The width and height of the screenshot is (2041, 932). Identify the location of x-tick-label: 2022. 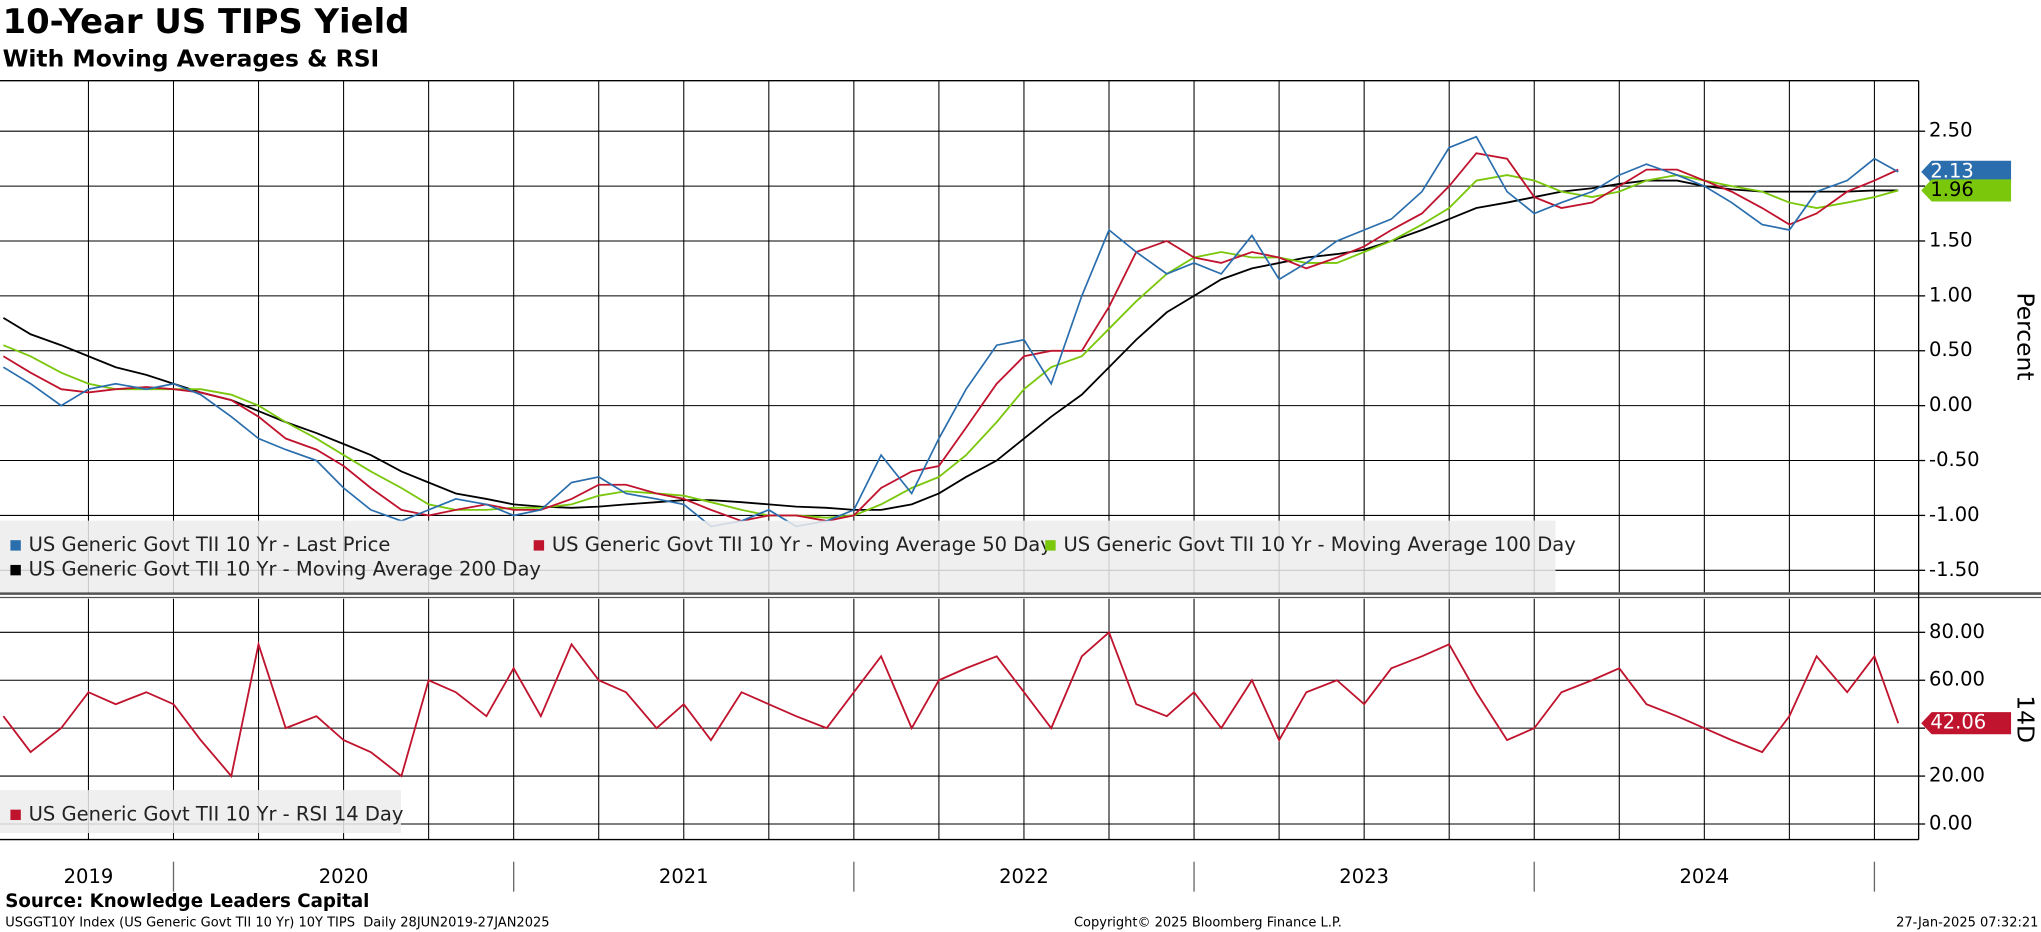
(1024, 876).